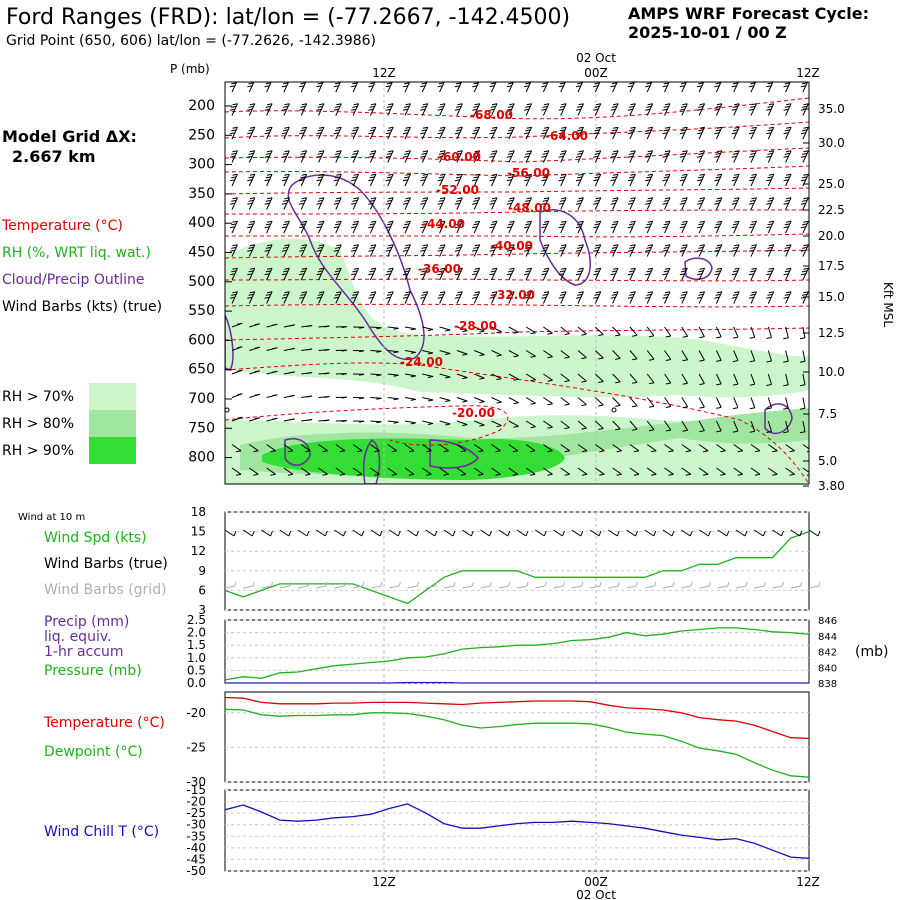  Describe the element at coordinates (517, 280) in the screenshot. I see `temperature-contour` at that location.